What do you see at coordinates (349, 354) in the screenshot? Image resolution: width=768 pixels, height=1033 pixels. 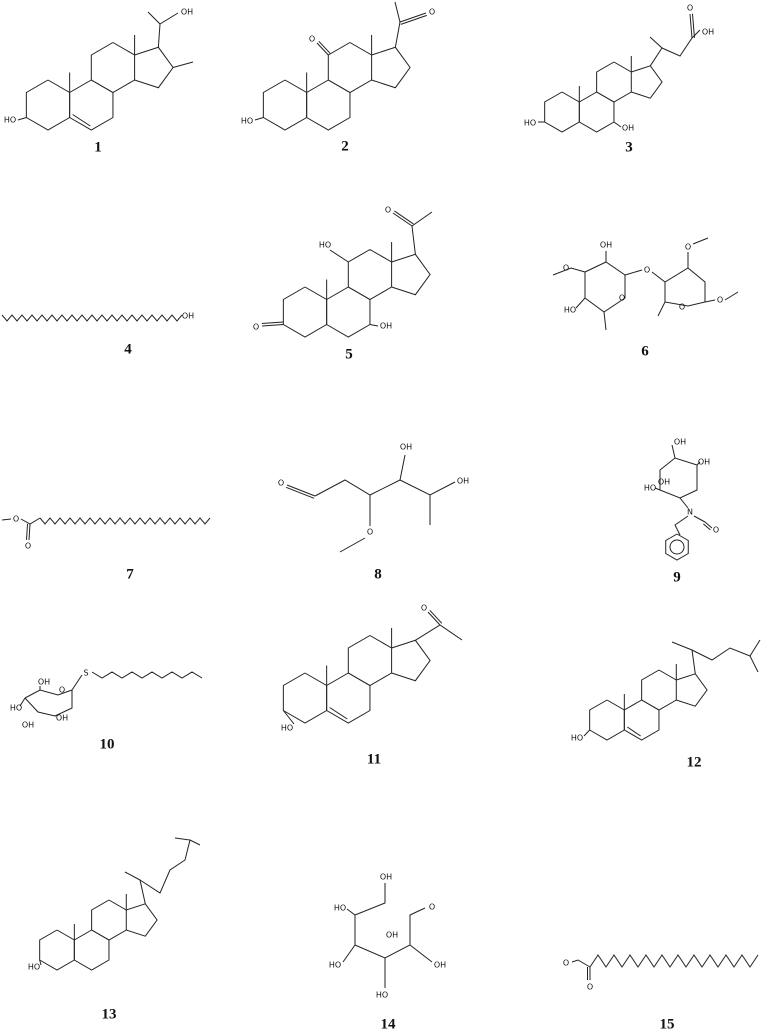 I see `compound-number: 5` at bounding box center [349, 354].